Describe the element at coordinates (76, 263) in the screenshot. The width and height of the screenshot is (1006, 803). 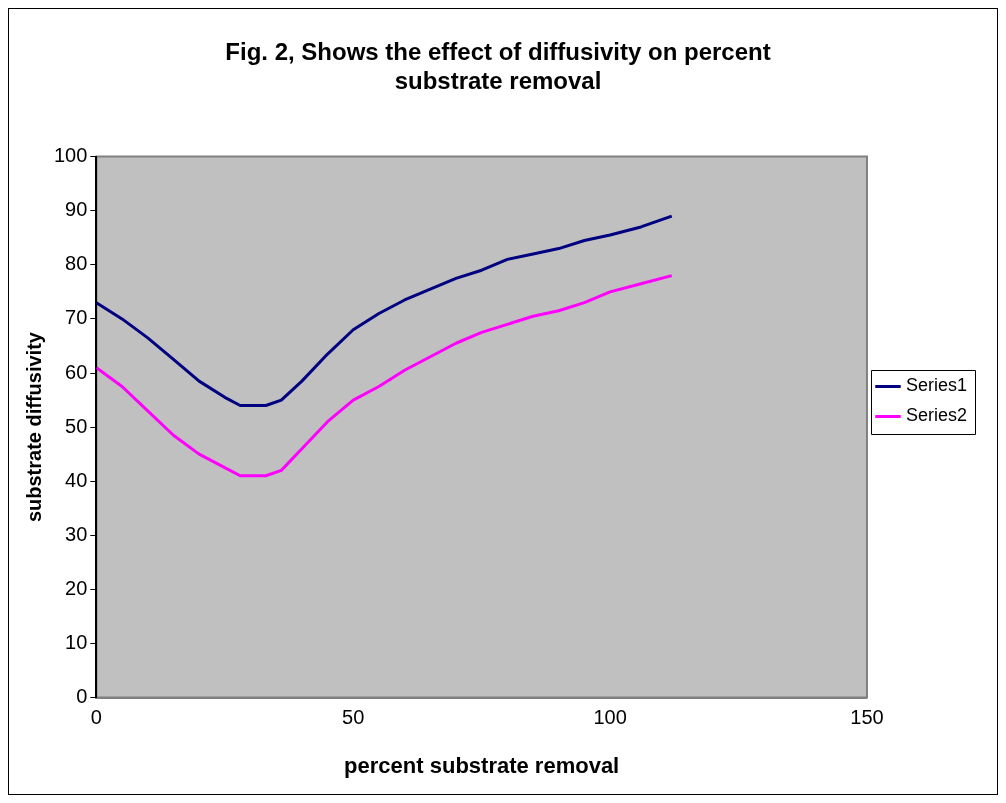
I see `y-tick-label: 80` at that location.